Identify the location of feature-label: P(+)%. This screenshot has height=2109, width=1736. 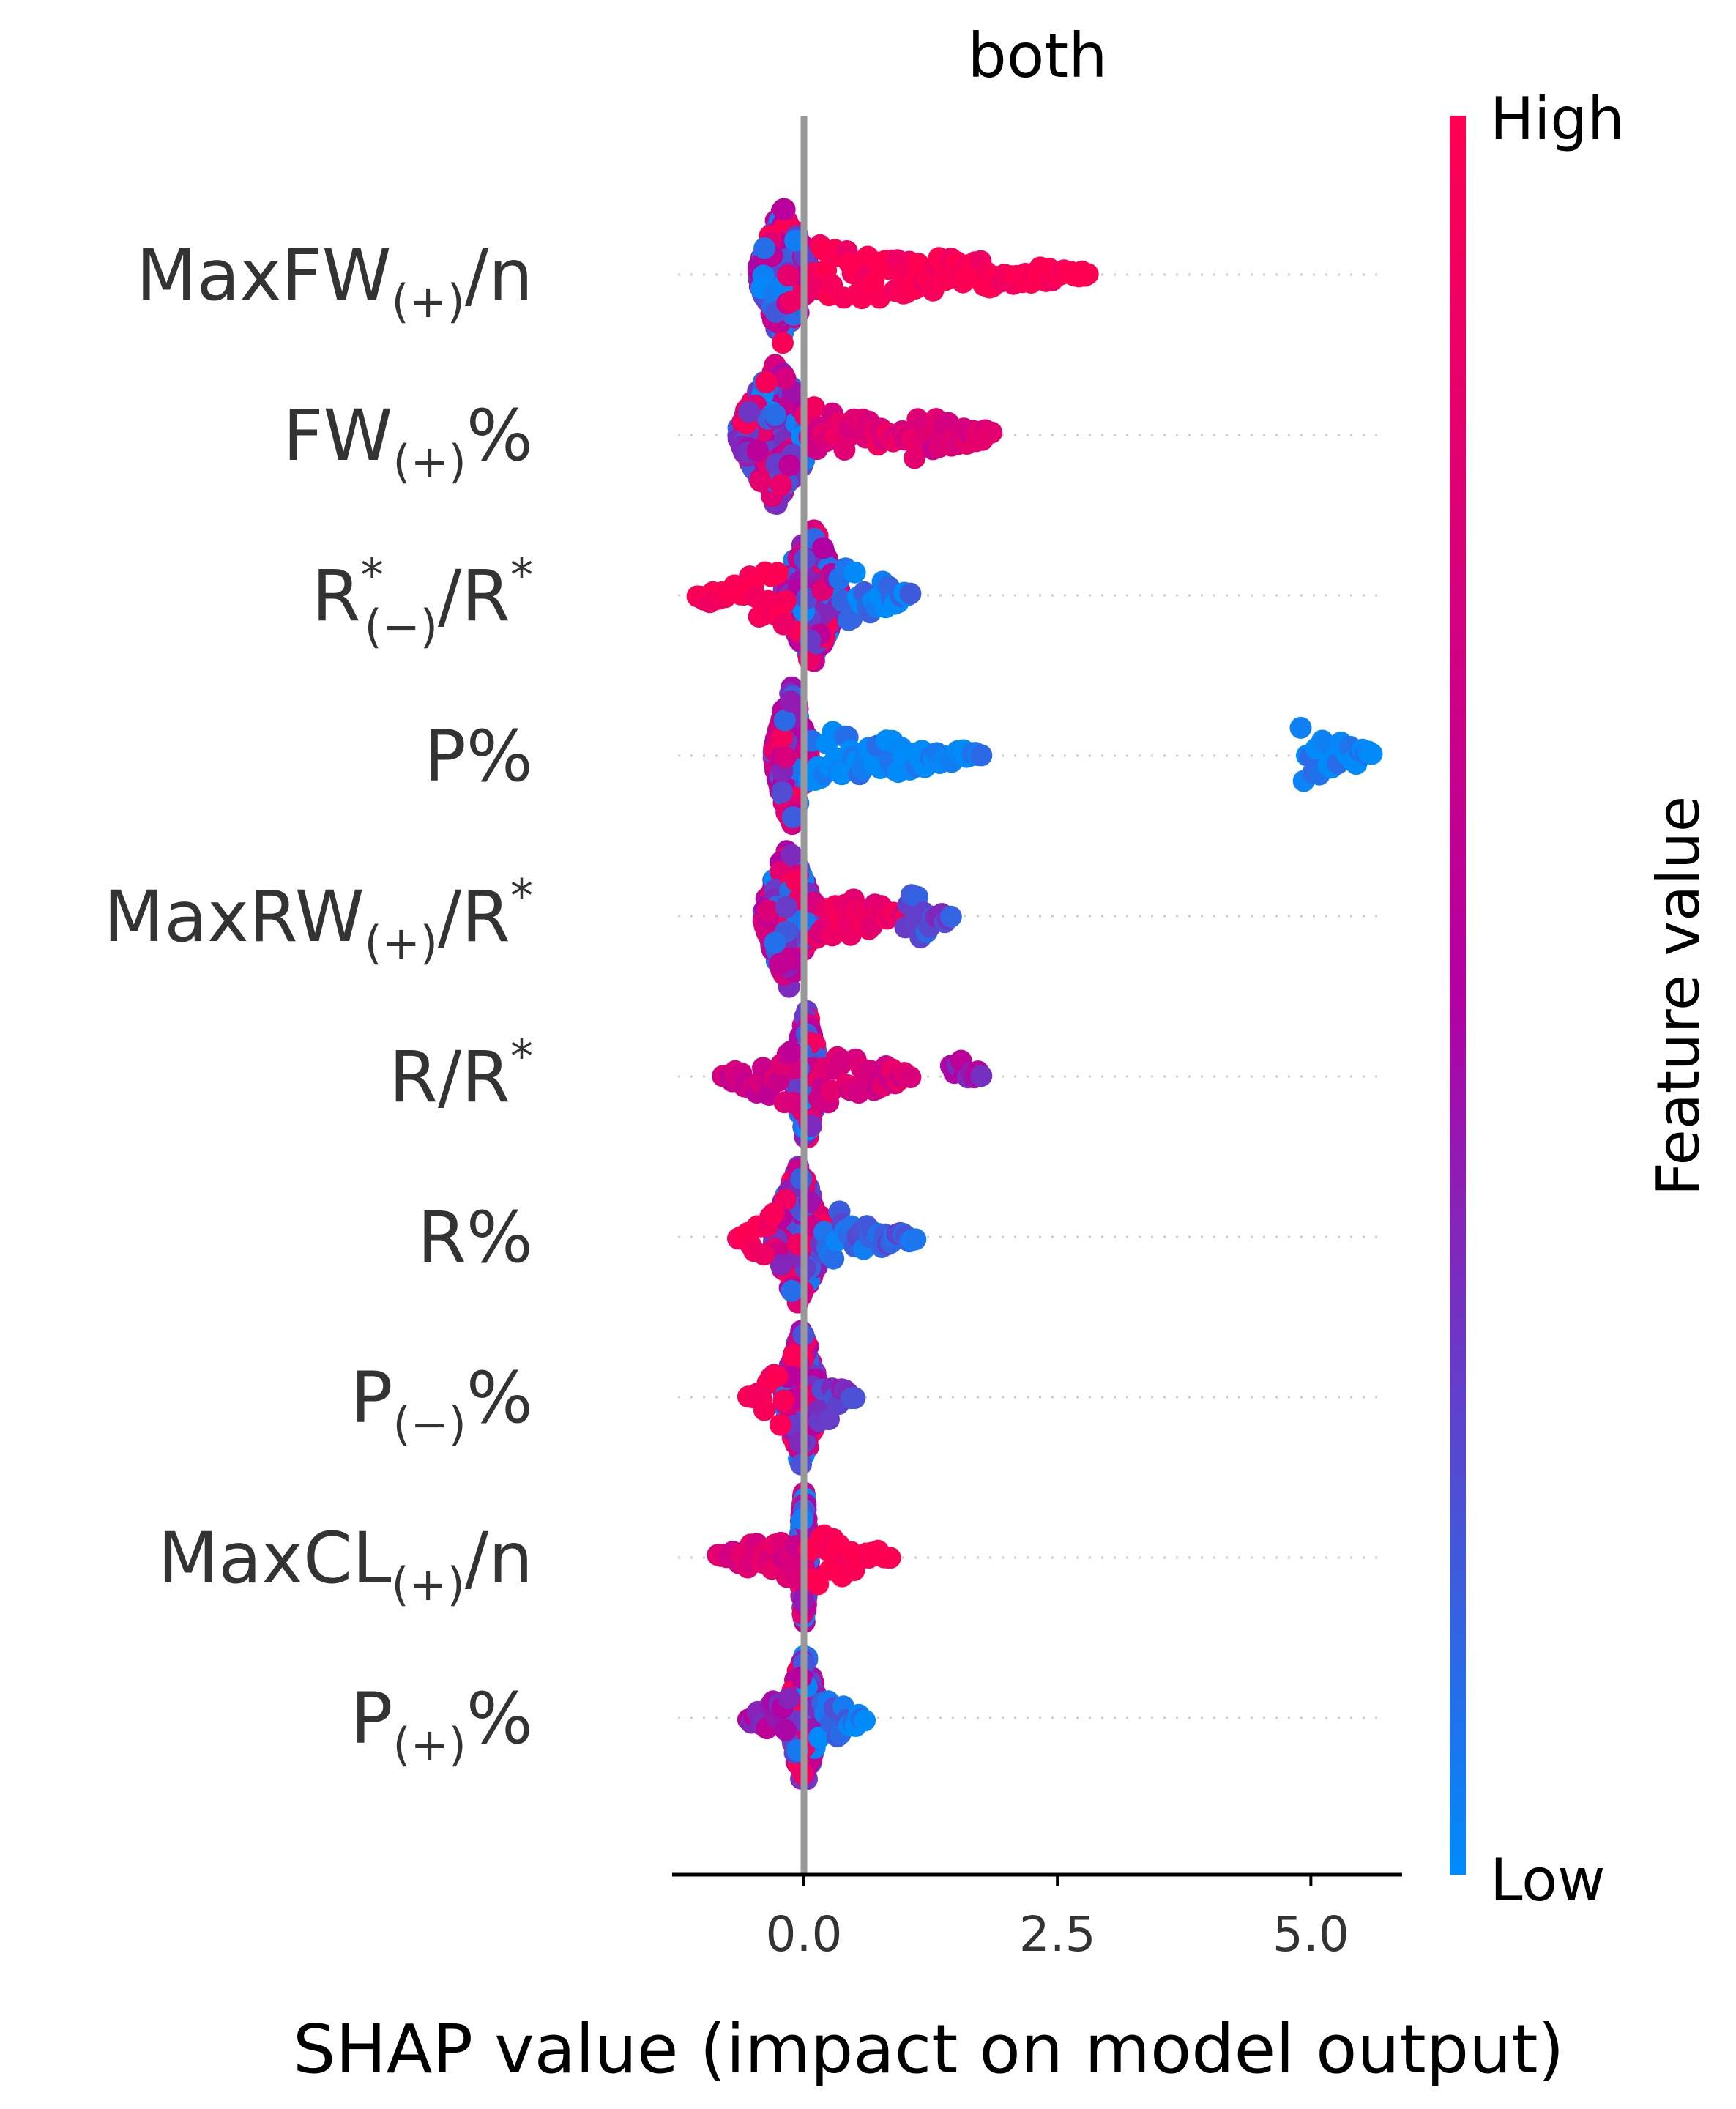
(442, 1724).